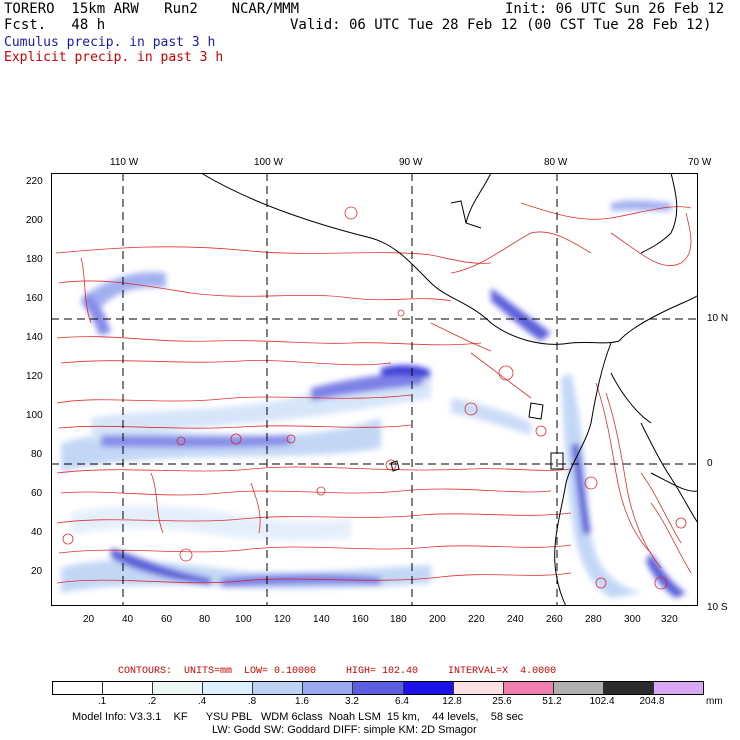 This screenshot has height=740, width=740. I want to click on x-tick: 320, so click(669, 619).